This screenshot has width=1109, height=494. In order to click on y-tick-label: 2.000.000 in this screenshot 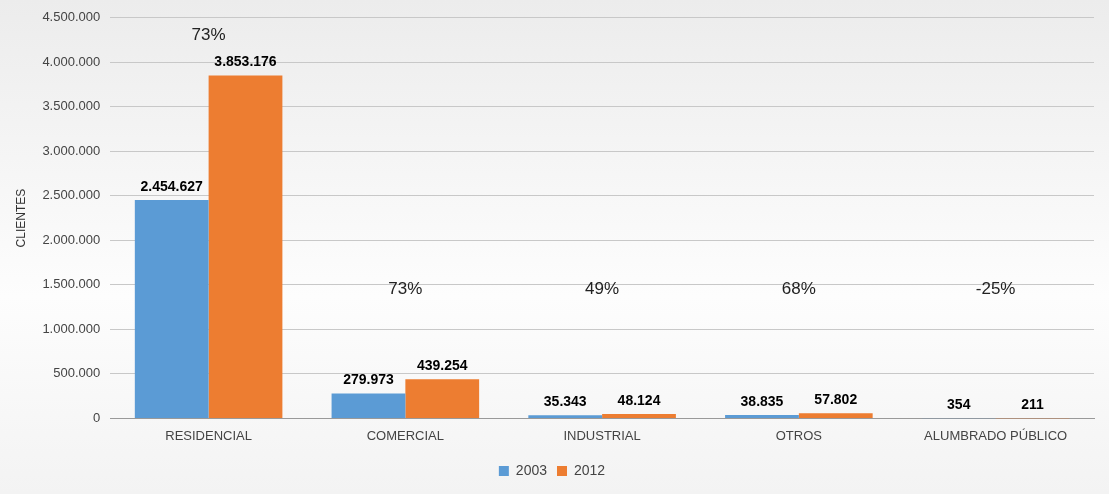, I will do `click(71, 239)`.